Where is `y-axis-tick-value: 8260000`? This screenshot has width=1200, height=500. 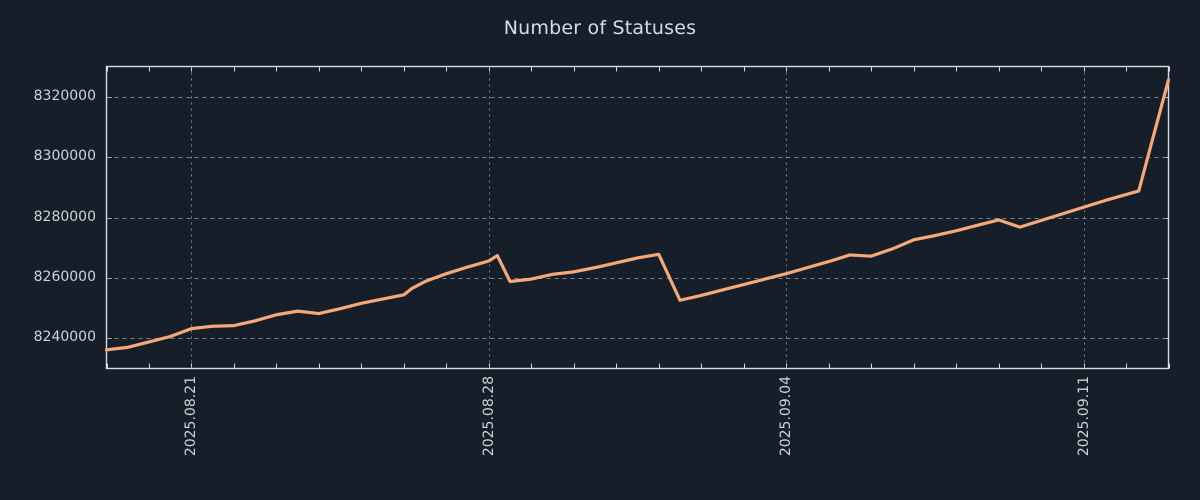 y-axis-tick-value: 8260000 is located at coordinates (64, 276).